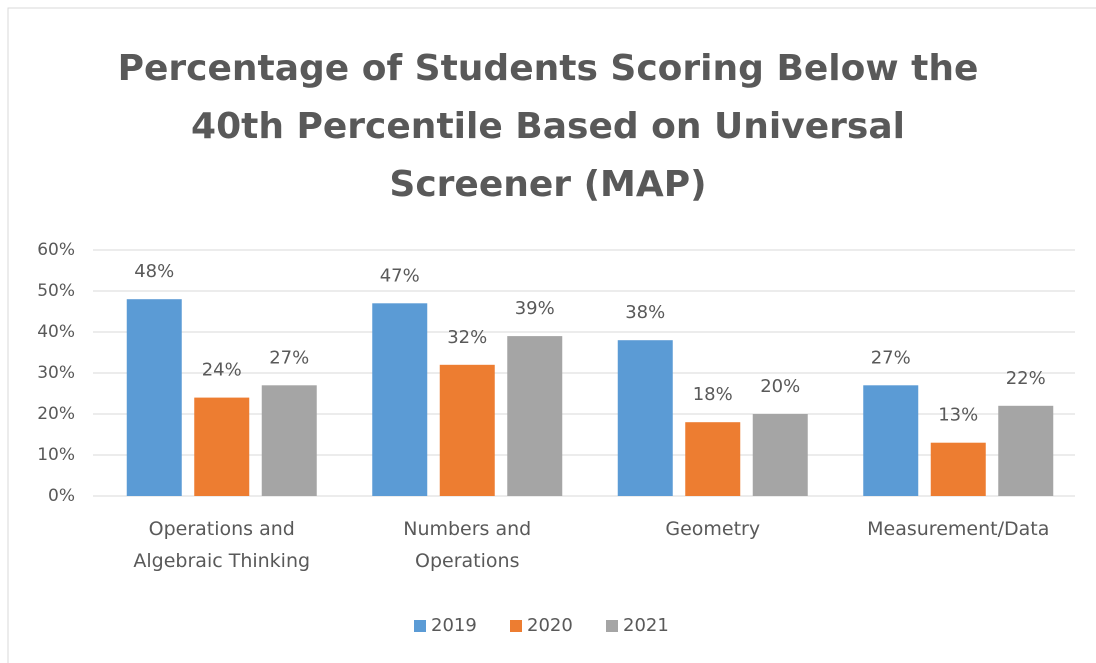 The width and height of the screenshot is (1096, 663). What do you see at coordinates (467, 545) in the screenshot?
I see `x-tick-label: Numbers and Operations` at bounding box center [467, 545].